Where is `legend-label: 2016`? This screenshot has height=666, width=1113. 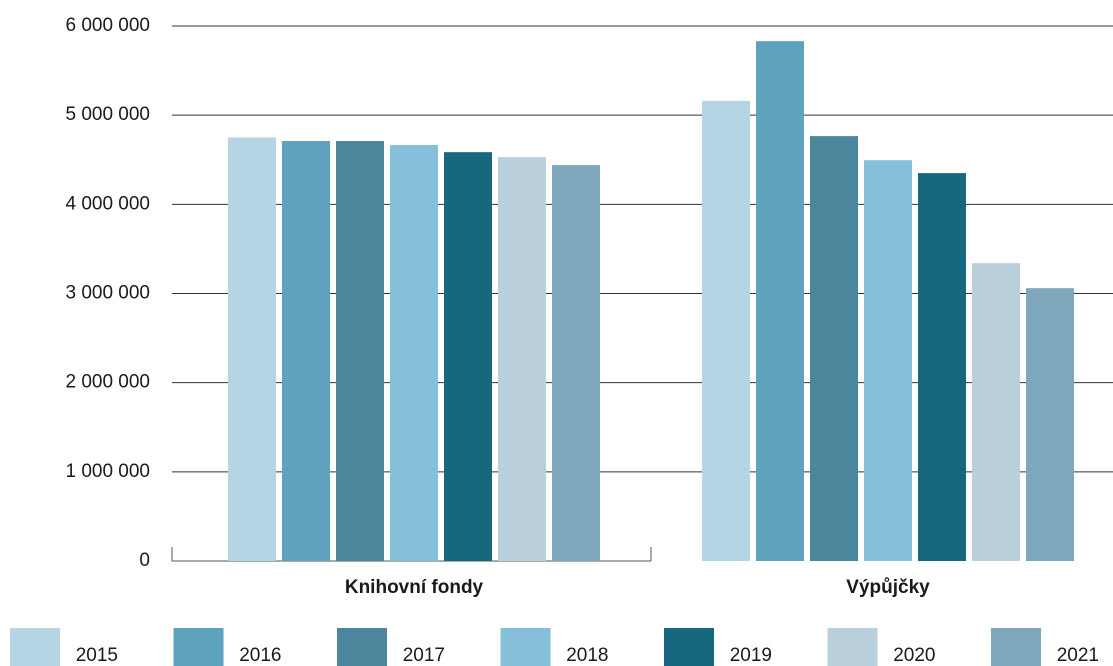 legend-label: 2016 is located at coordinates (260, 655).